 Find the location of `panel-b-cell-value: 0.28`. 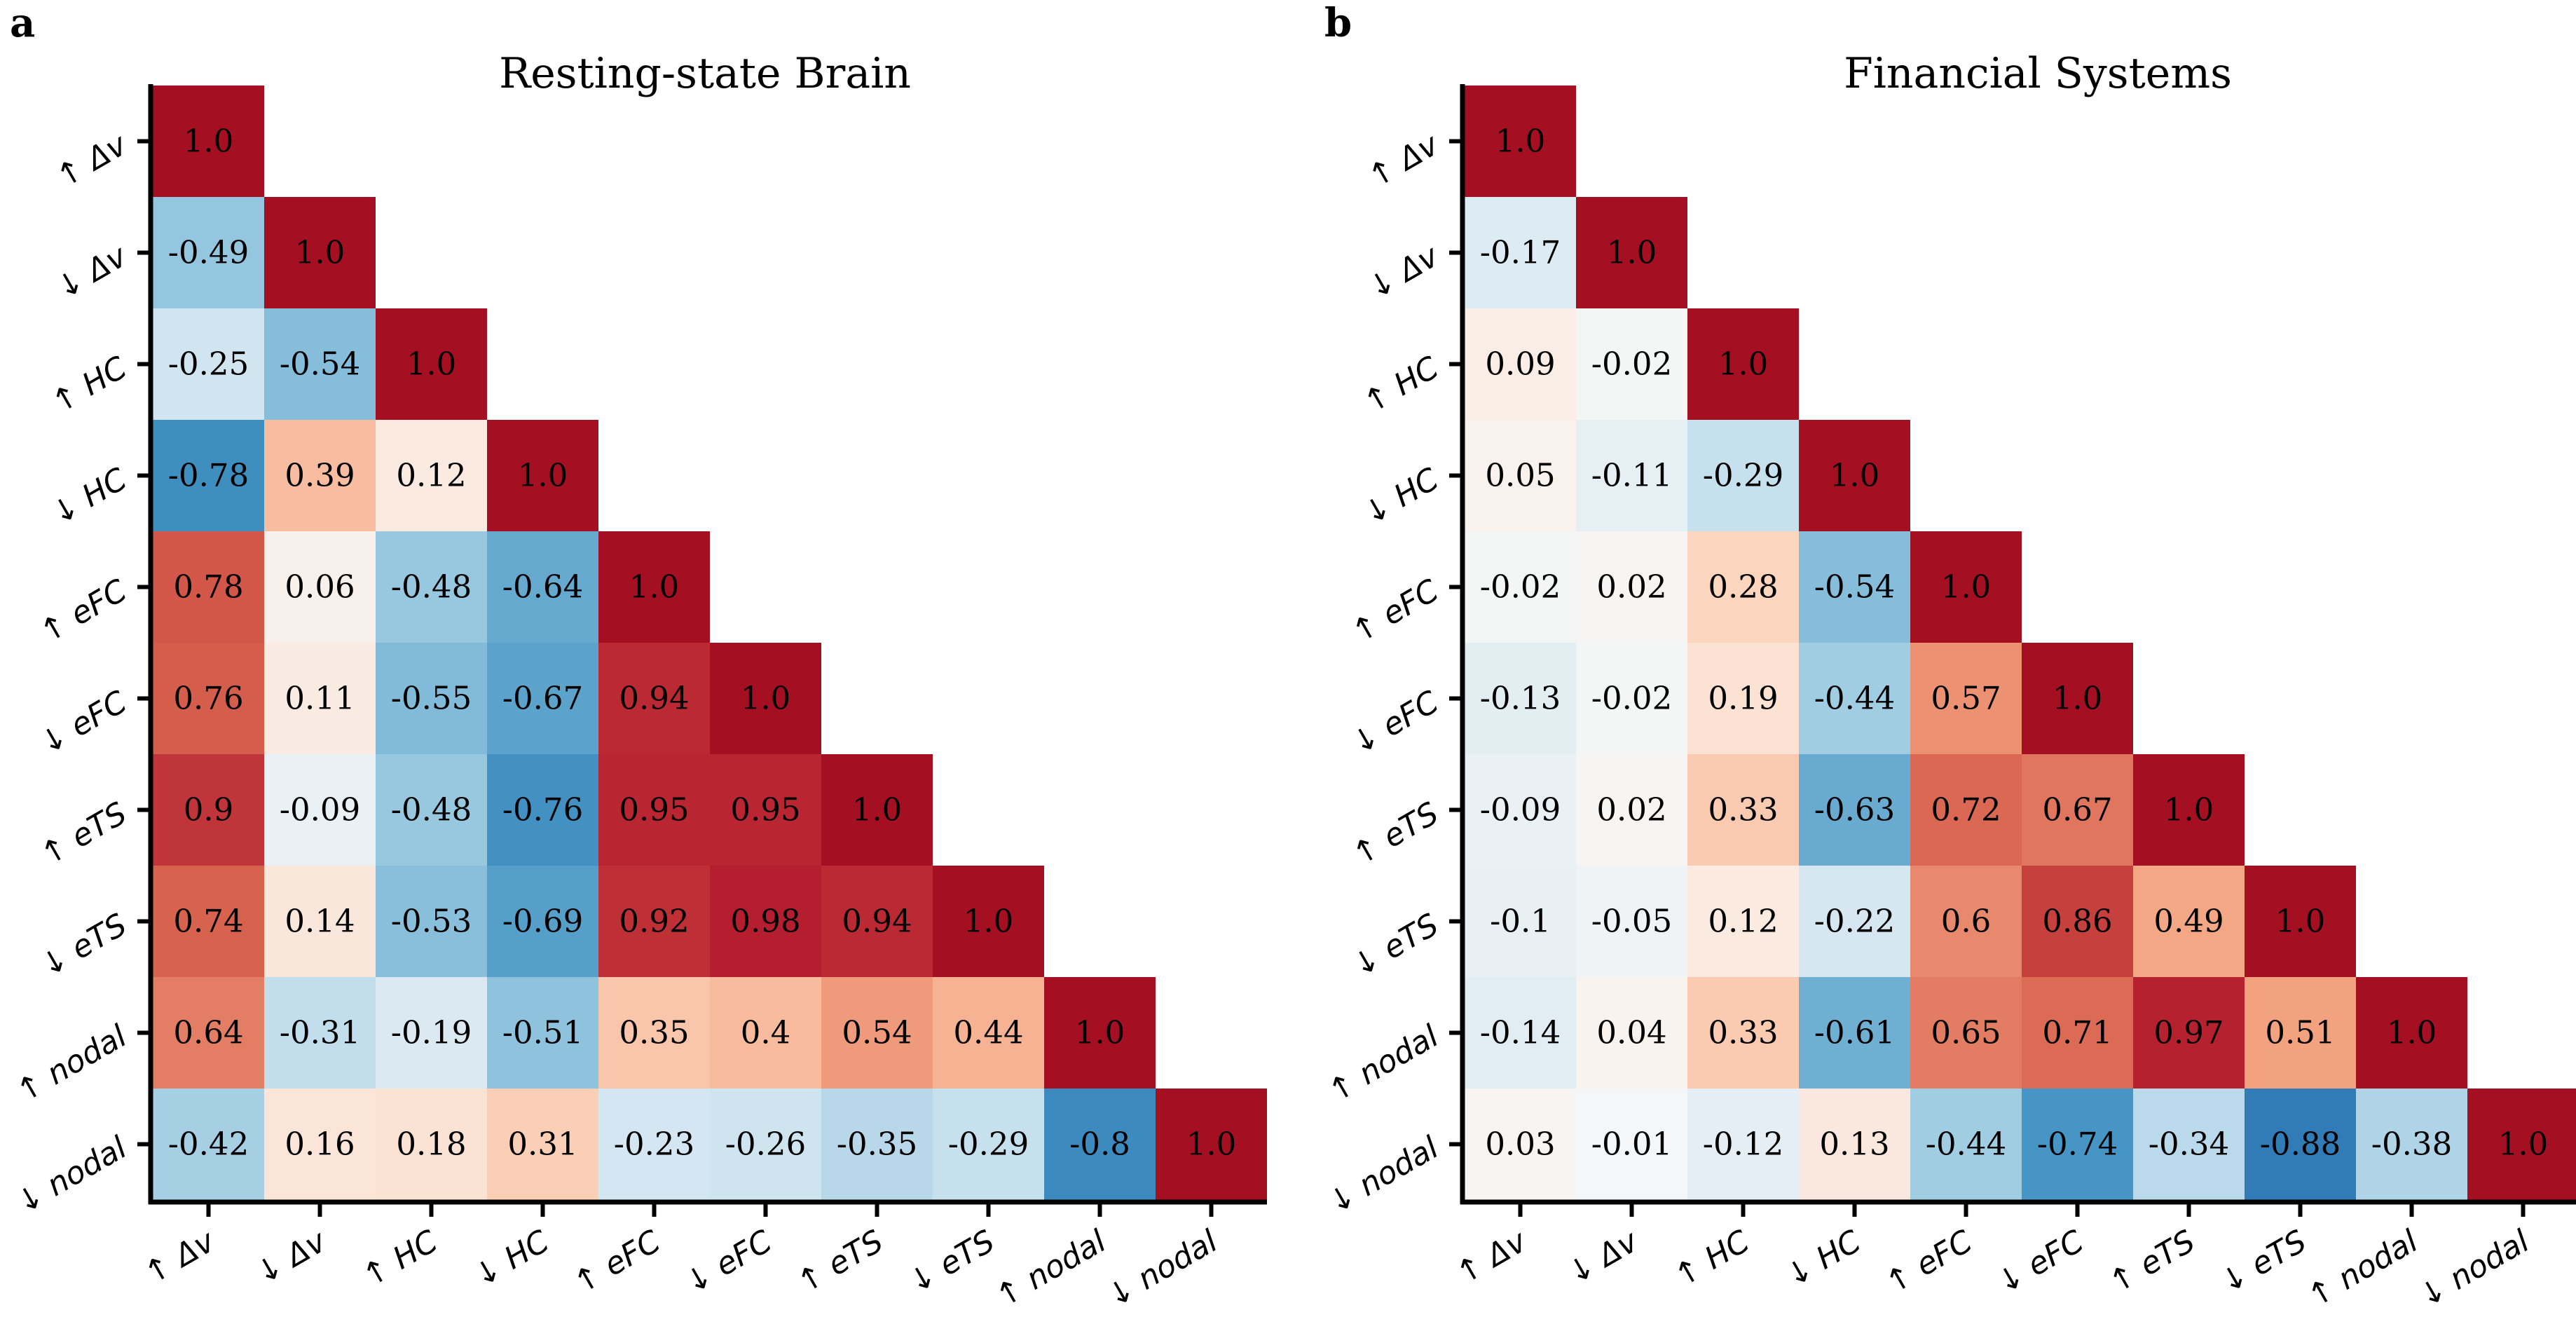

panel-b-cell-value: 0.28 is located at coordinates (1743, 587).